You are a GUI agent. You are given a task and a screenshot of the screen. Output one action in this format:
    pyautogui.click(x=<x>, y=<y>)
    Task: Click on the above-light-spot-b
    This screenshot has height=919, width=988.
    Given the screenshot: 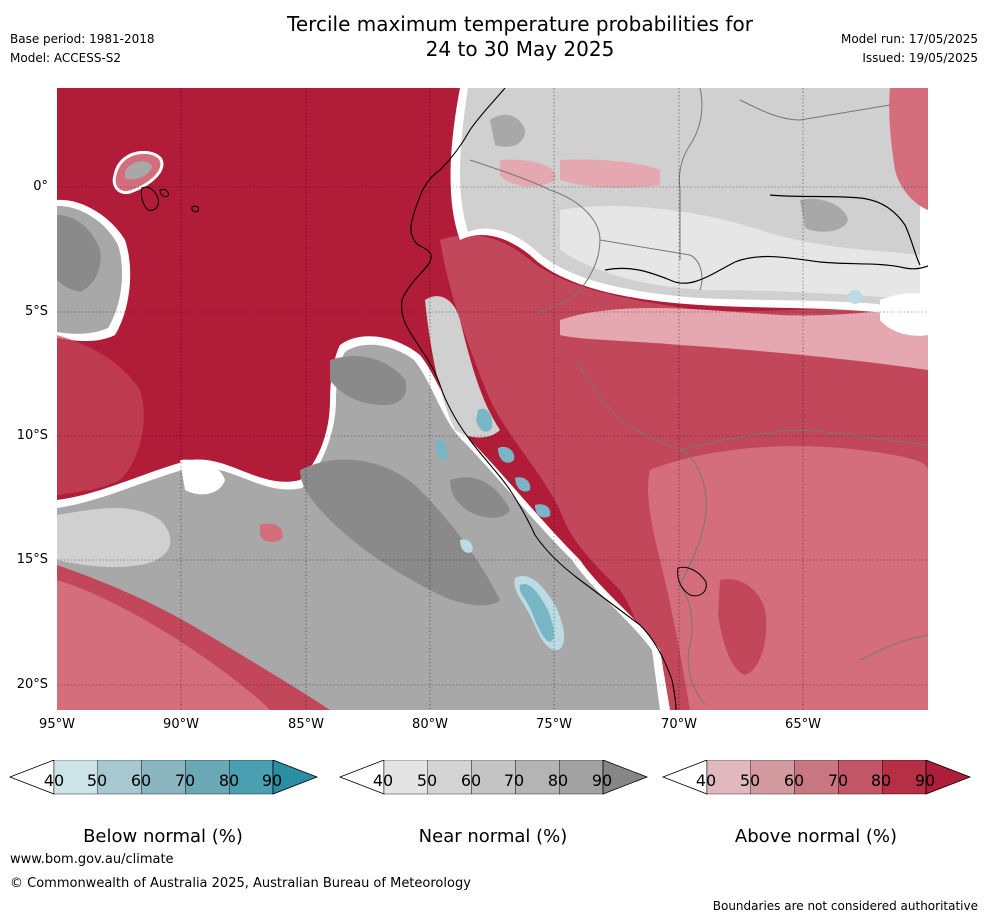 What is the action you would take?
    pyautogui.click(x=610, y=173)
    